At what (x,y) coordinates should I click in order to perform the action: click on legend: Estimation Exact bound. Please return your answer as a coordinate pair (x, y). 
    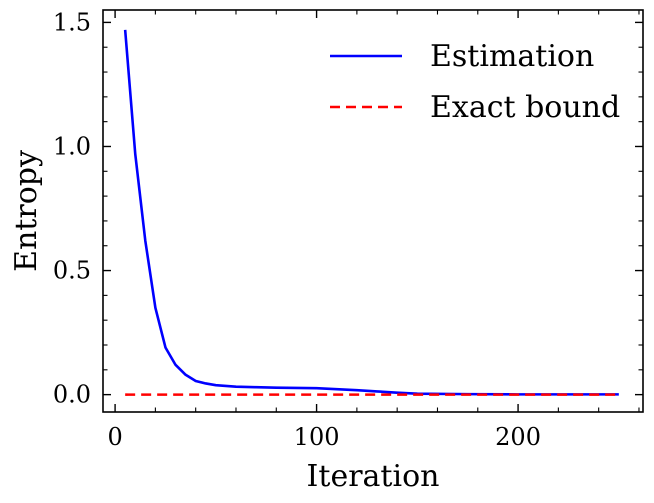
    Looking at the image, I should click on (475, 82).